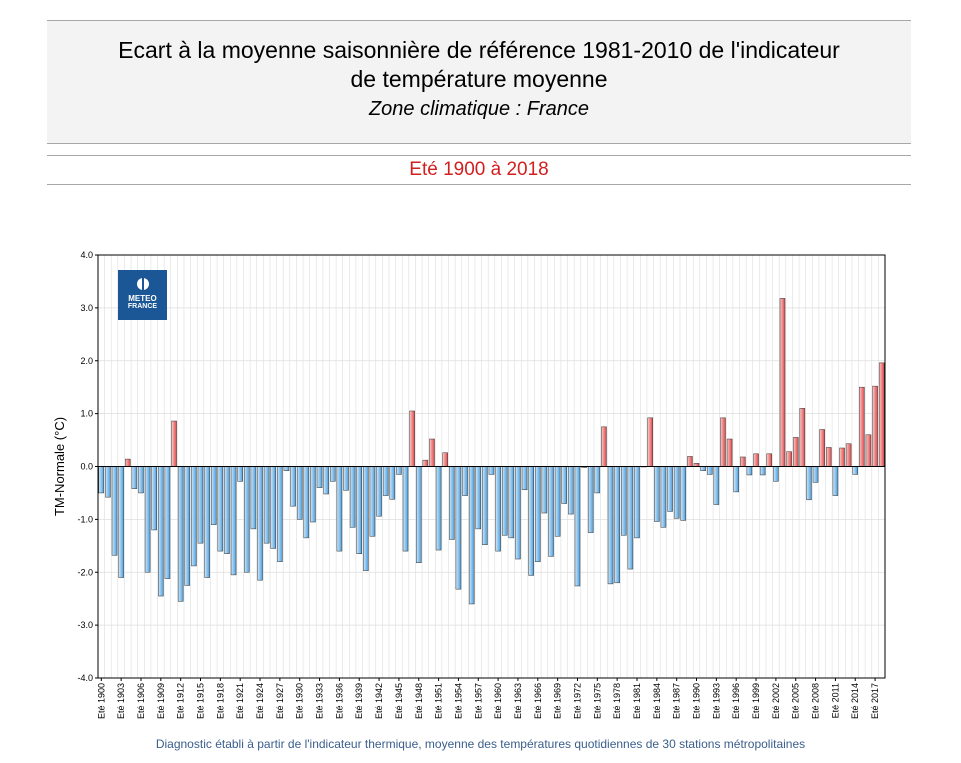  Describe the element at coordinates (141, 701) in the screenshot. I see `x-tick-label: Eté 1906` at that location.